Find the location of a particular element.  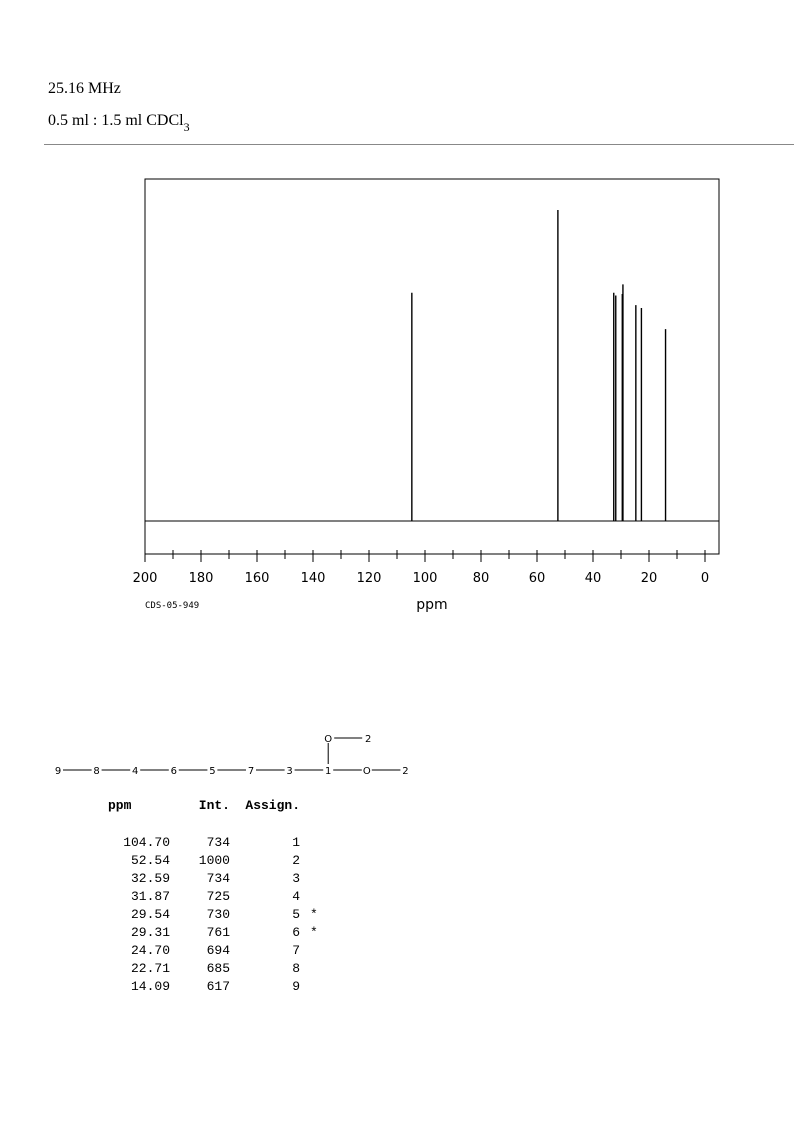

chain-atom-label: 7 is located at coordinates (251, 771).